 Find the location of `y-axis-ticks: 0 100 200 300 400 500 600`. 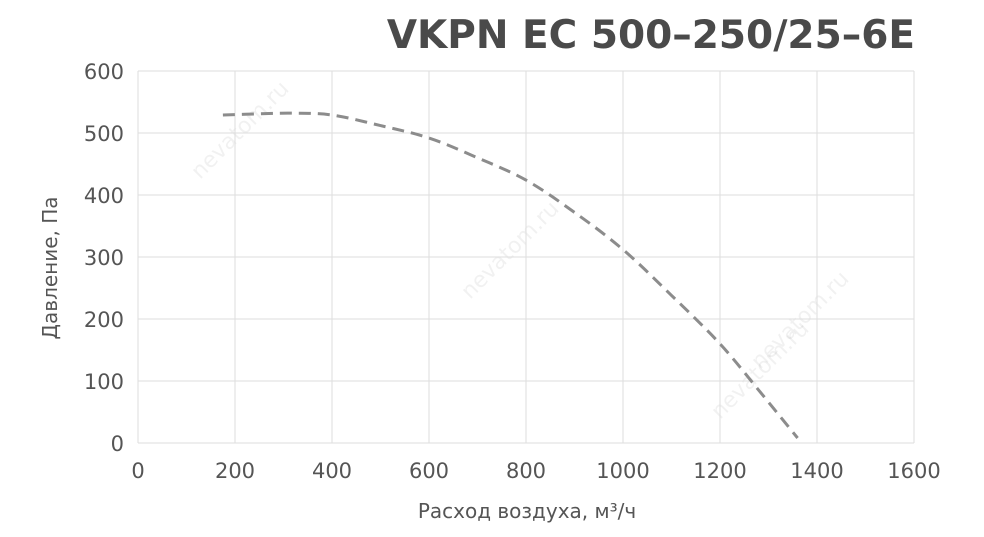

y-axis-ticks: 0 100 200 300 400 500 600 is located at coordinates (104, 258).